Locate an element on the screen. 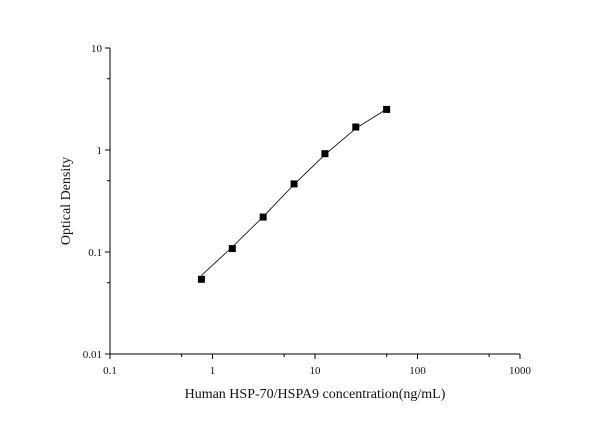 The height and width of the screenshot is (425, 608). y-tick-label: 10 is located at coordinates (97, 49).